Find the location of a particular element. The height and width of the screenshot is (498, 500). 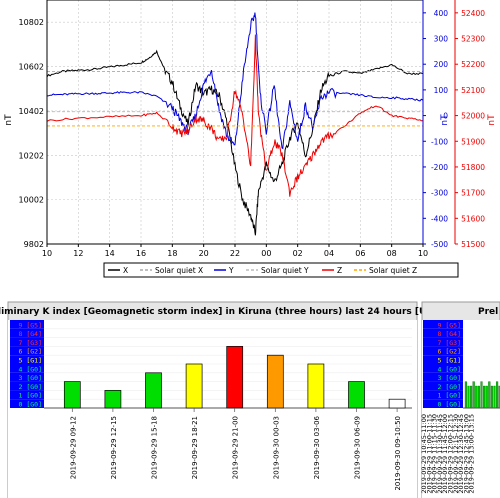

x-tick-label: 10 is located at coordinates (47, 253).